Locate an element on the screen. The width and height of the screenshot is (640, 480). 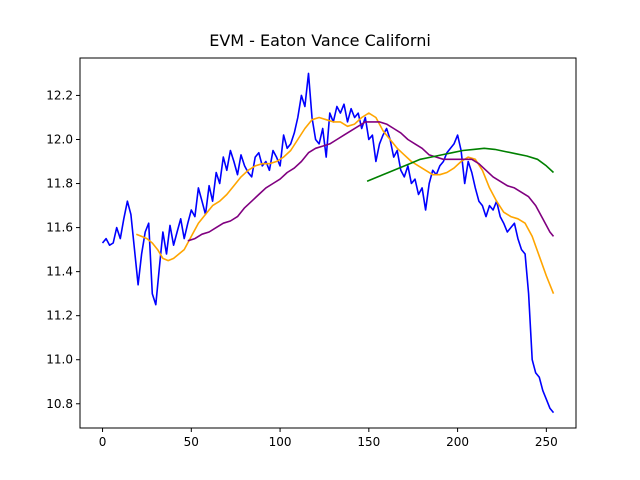
y-tick-label: 12.2 is located at coordinates (59, 95).